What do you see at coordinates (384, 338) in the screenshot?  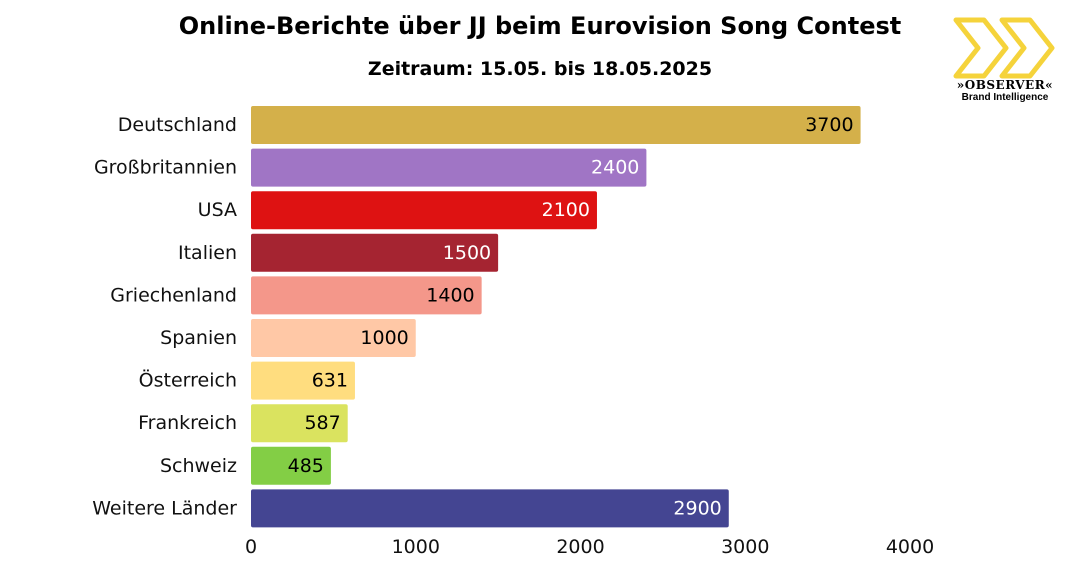 I see `value-label: 1000` at bounding box center [384, 338].